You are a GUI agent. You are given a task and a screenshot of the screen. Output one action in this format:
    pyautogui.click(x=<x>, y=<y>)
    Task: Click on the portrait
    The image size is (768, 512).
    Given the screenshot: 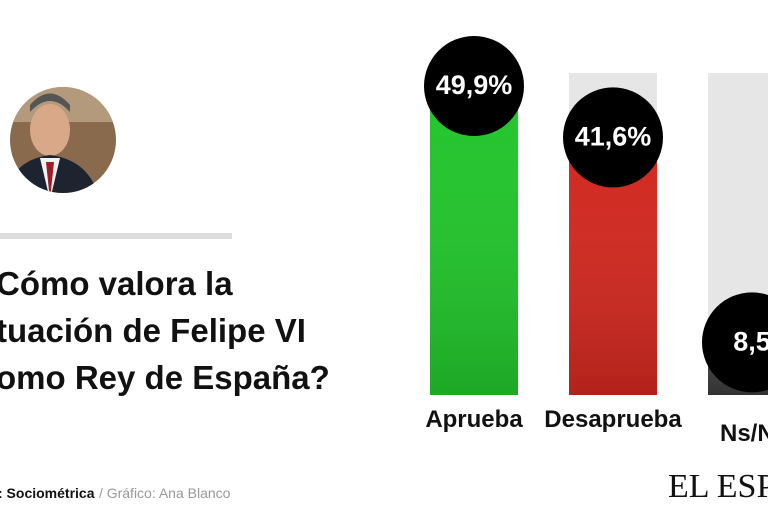 What is the action you would take?
    pyautogui.click(x=63, y=140)
    